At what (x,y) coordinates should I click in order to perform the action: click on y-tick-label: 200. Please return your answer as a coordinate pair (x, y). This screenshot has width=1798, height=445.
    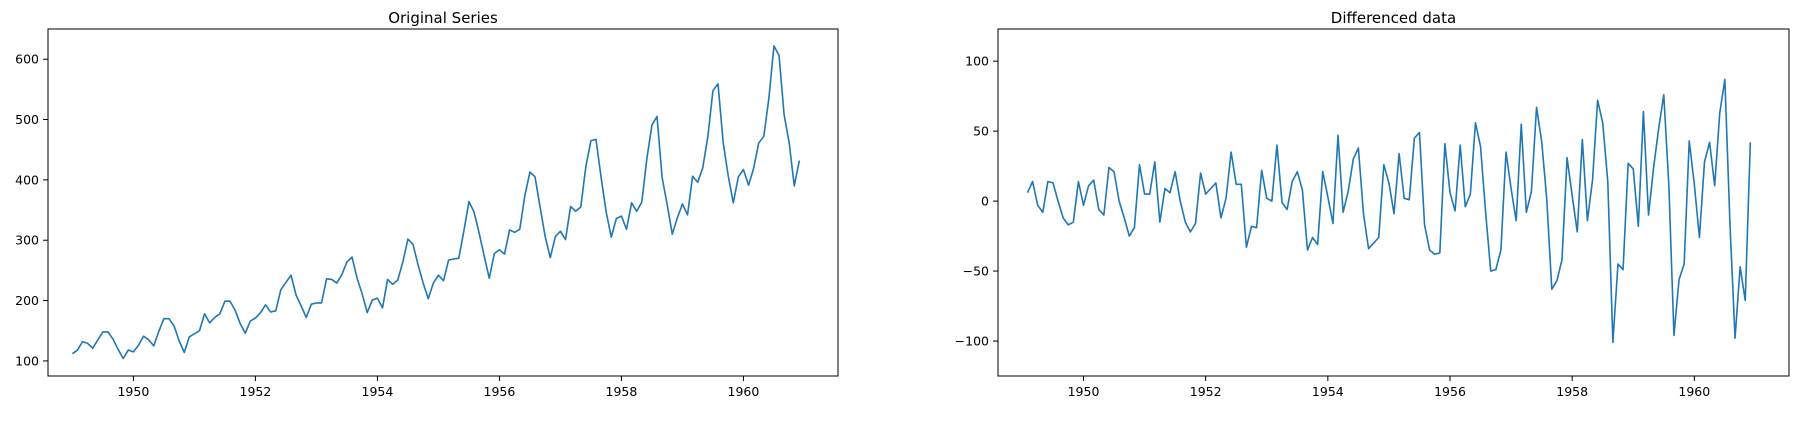
    Looking at the image, I should click on (27, 300).